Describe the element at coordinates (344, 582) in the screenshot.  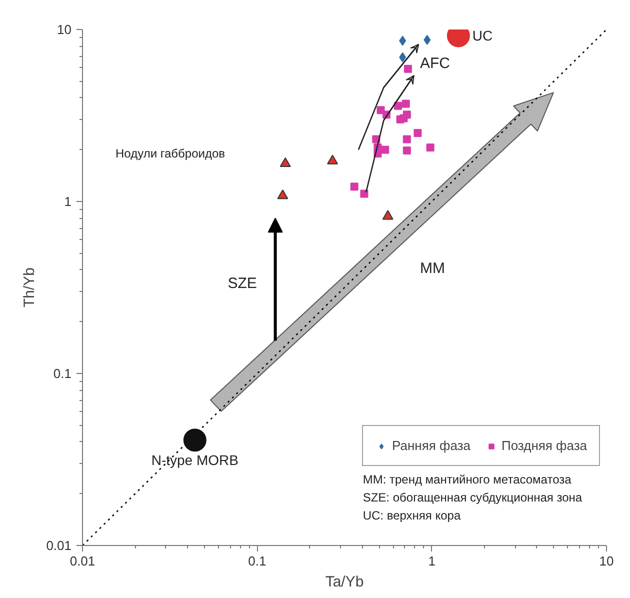
I see `x-axis-title: Ta/Yb` at that location.